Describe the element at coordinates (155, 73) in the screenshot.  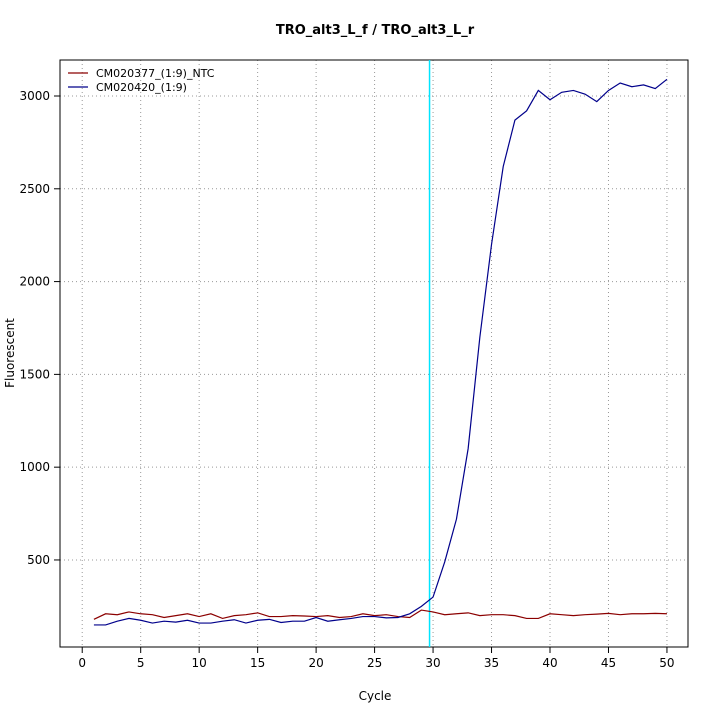
I see `legend-label: CM020377_(1:9)_NTC` at that location.